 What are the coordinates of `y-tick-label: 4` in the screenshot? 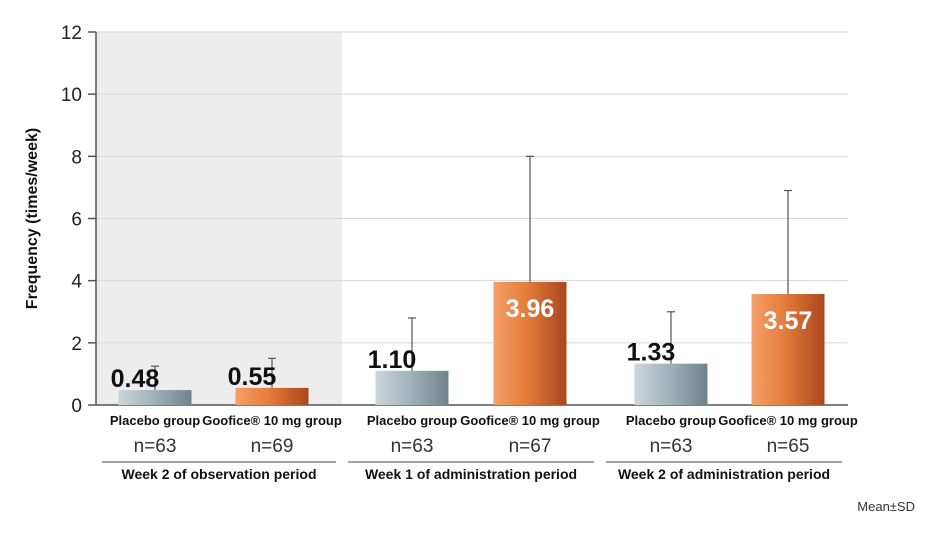 It's located at (76, 282).